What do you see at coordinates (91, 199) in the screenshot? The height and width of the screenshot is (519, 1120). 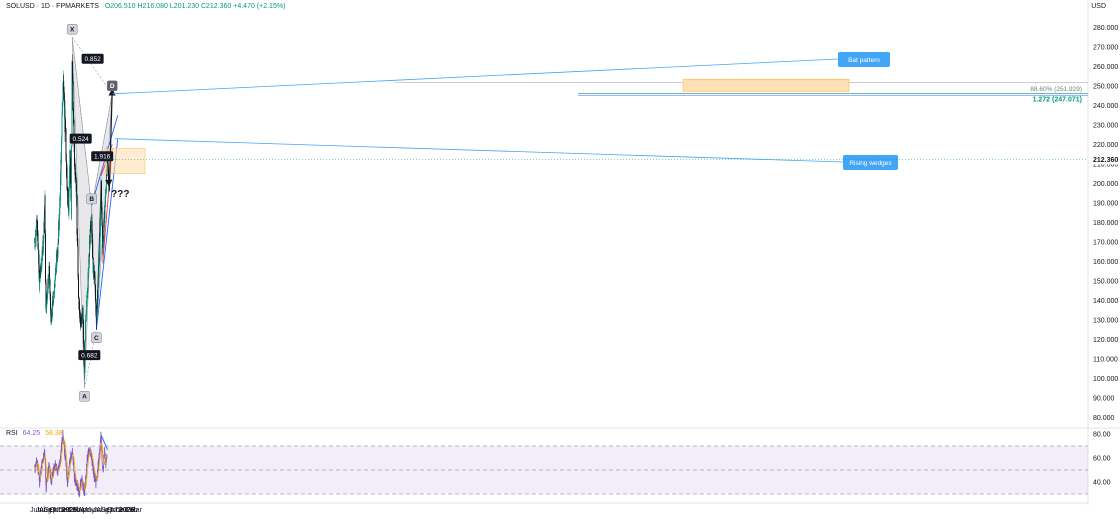 I see `point-label-b` at bounding box center [91, 199].